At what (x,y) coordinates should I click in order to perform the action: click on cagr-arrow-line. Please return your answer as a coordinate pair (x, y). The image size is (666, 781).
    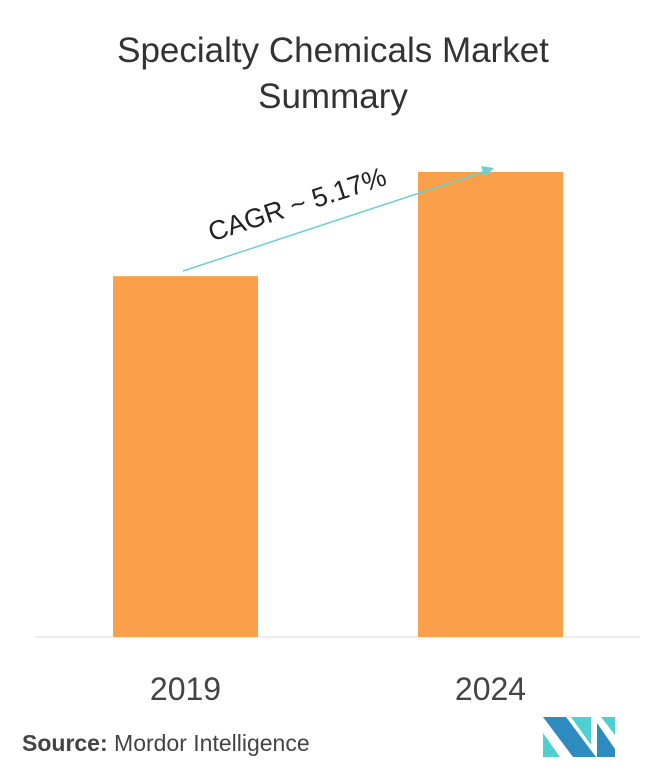
    Looking at the image, I should click on (334, 221).